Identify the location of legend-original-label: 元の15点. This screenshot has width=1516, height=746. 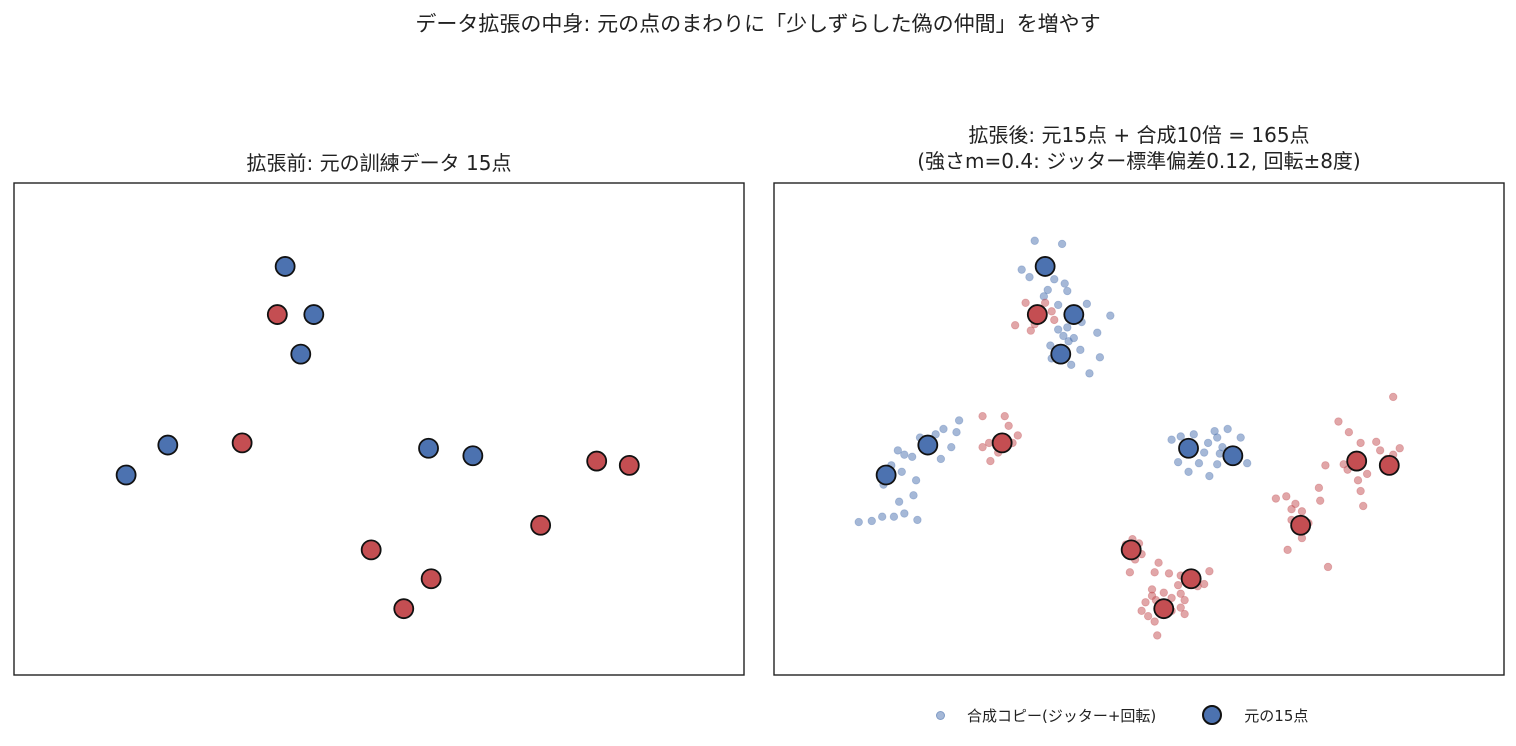
(1276, 715).